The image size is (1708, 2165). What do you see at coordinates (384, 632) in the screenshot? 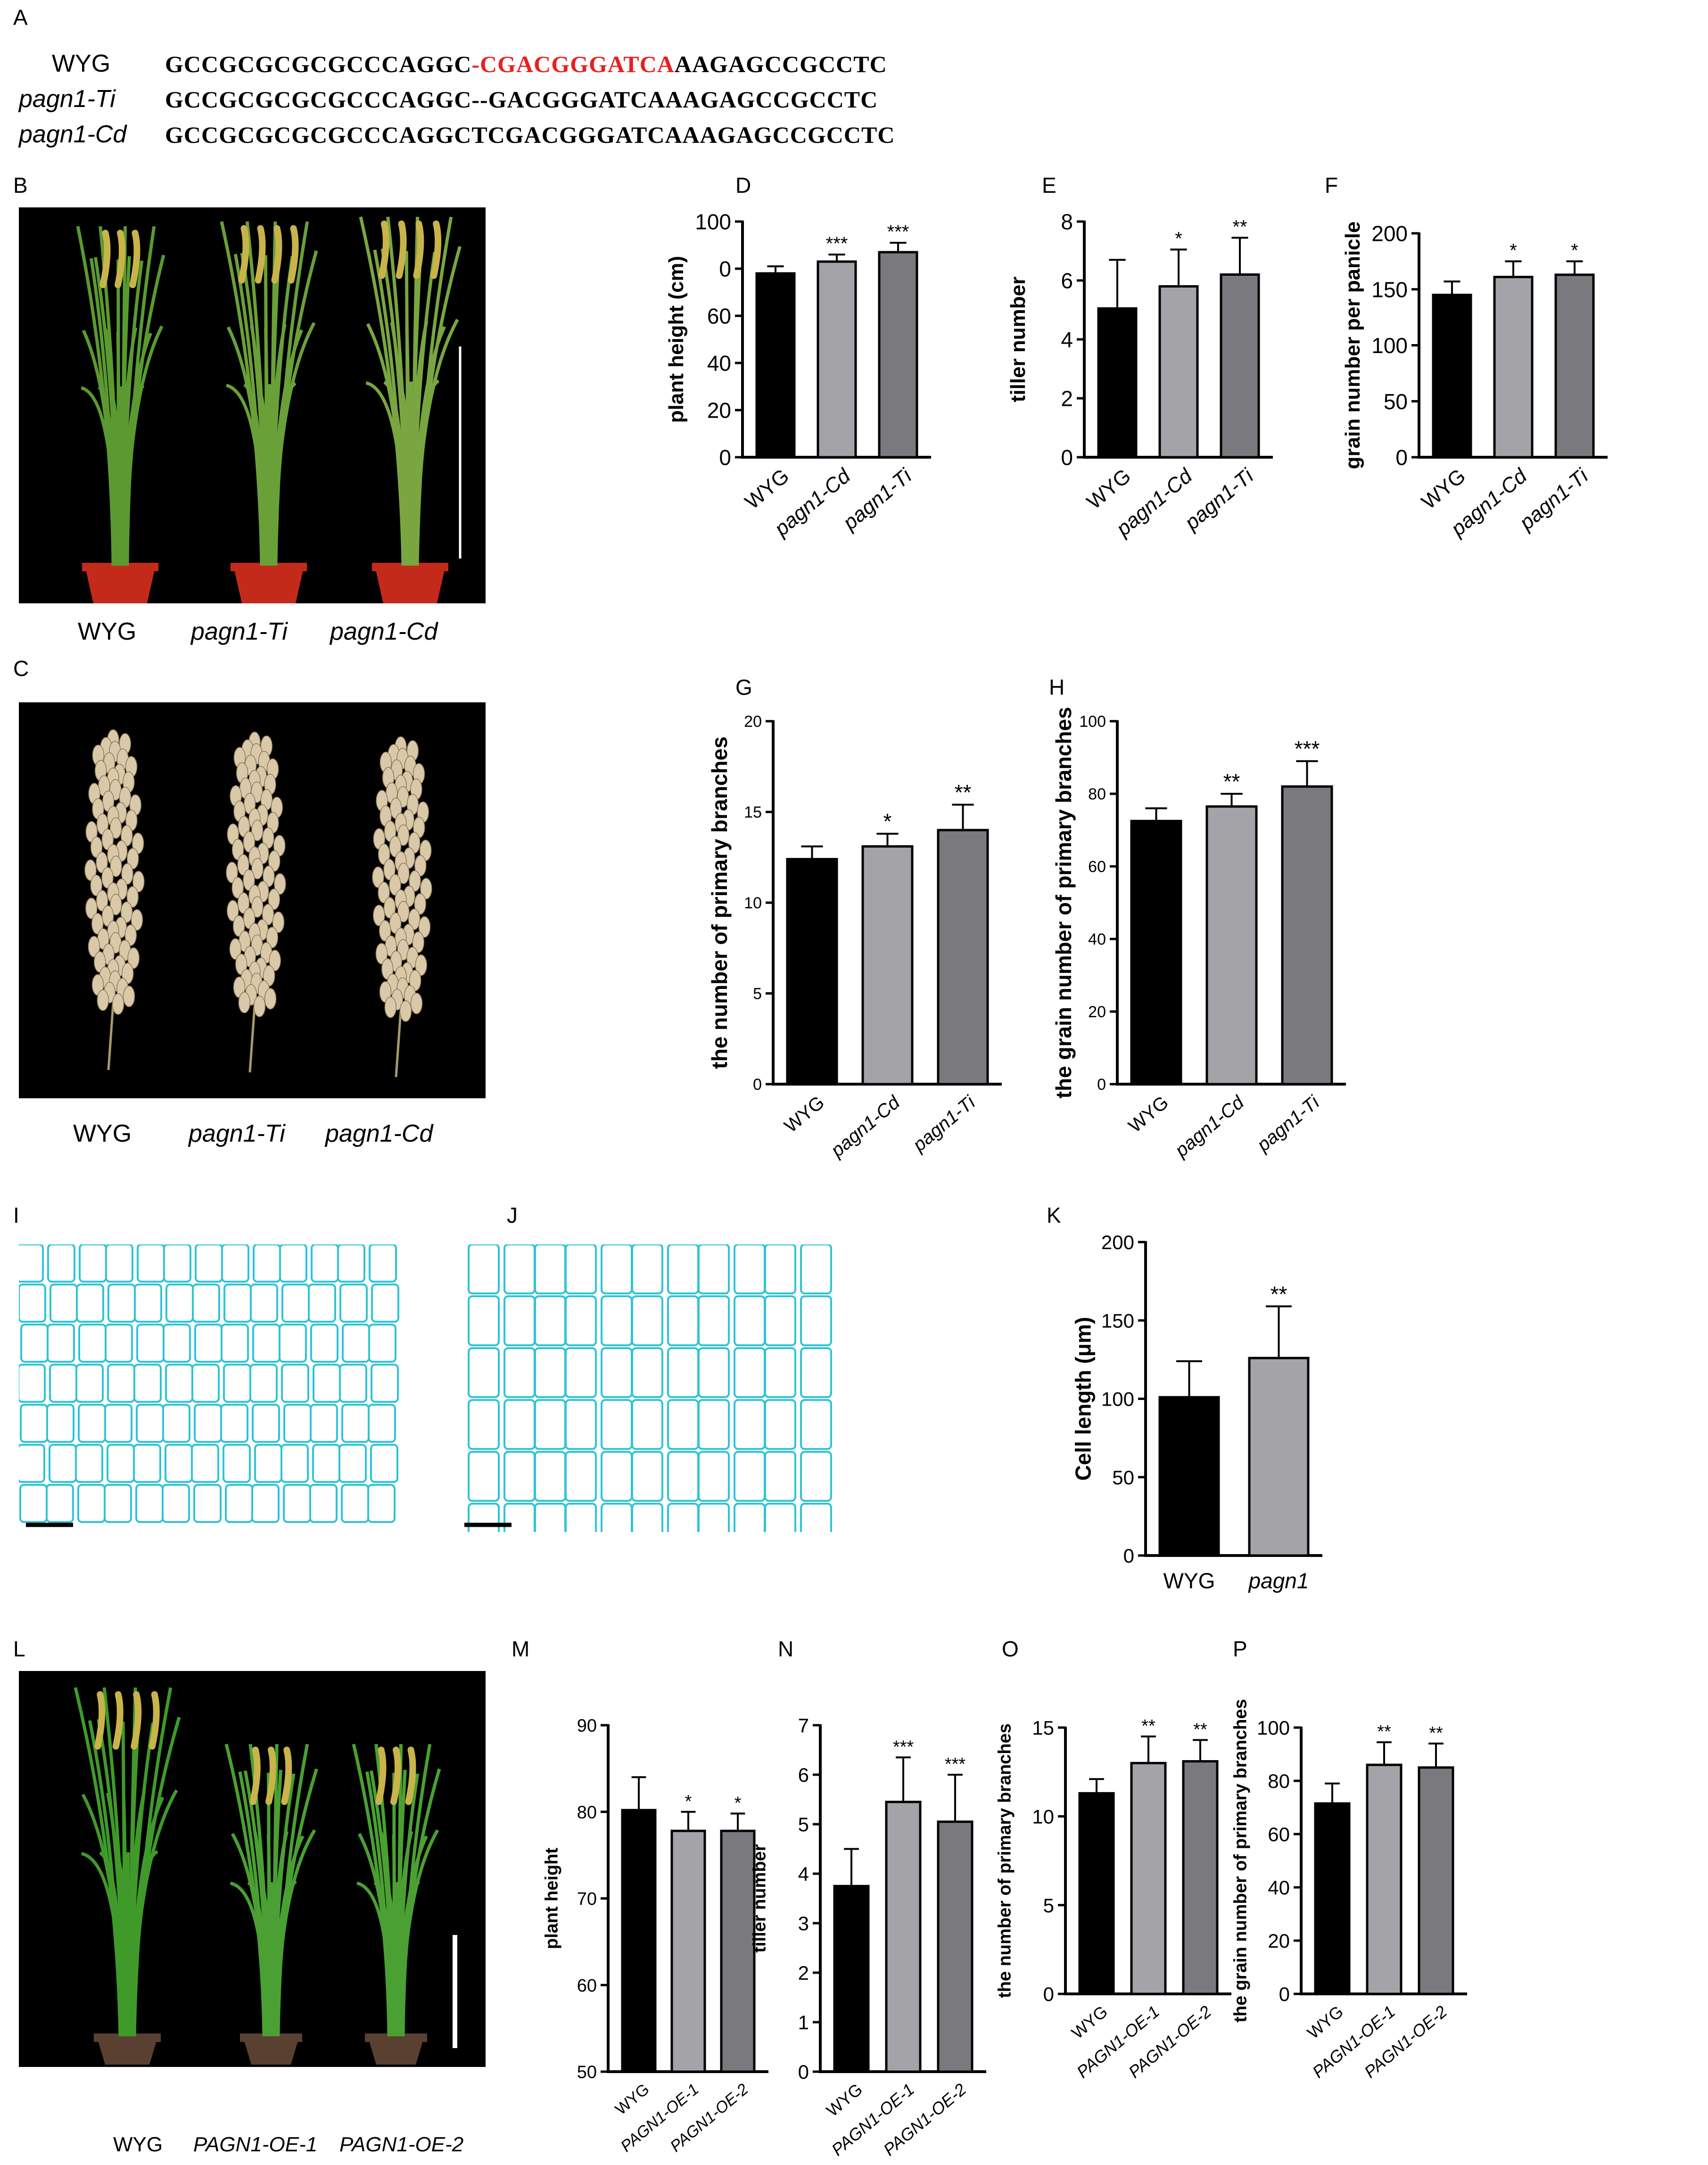
I see `caption-b-3: pagn1-Cd` at bounding box center [384, 632].